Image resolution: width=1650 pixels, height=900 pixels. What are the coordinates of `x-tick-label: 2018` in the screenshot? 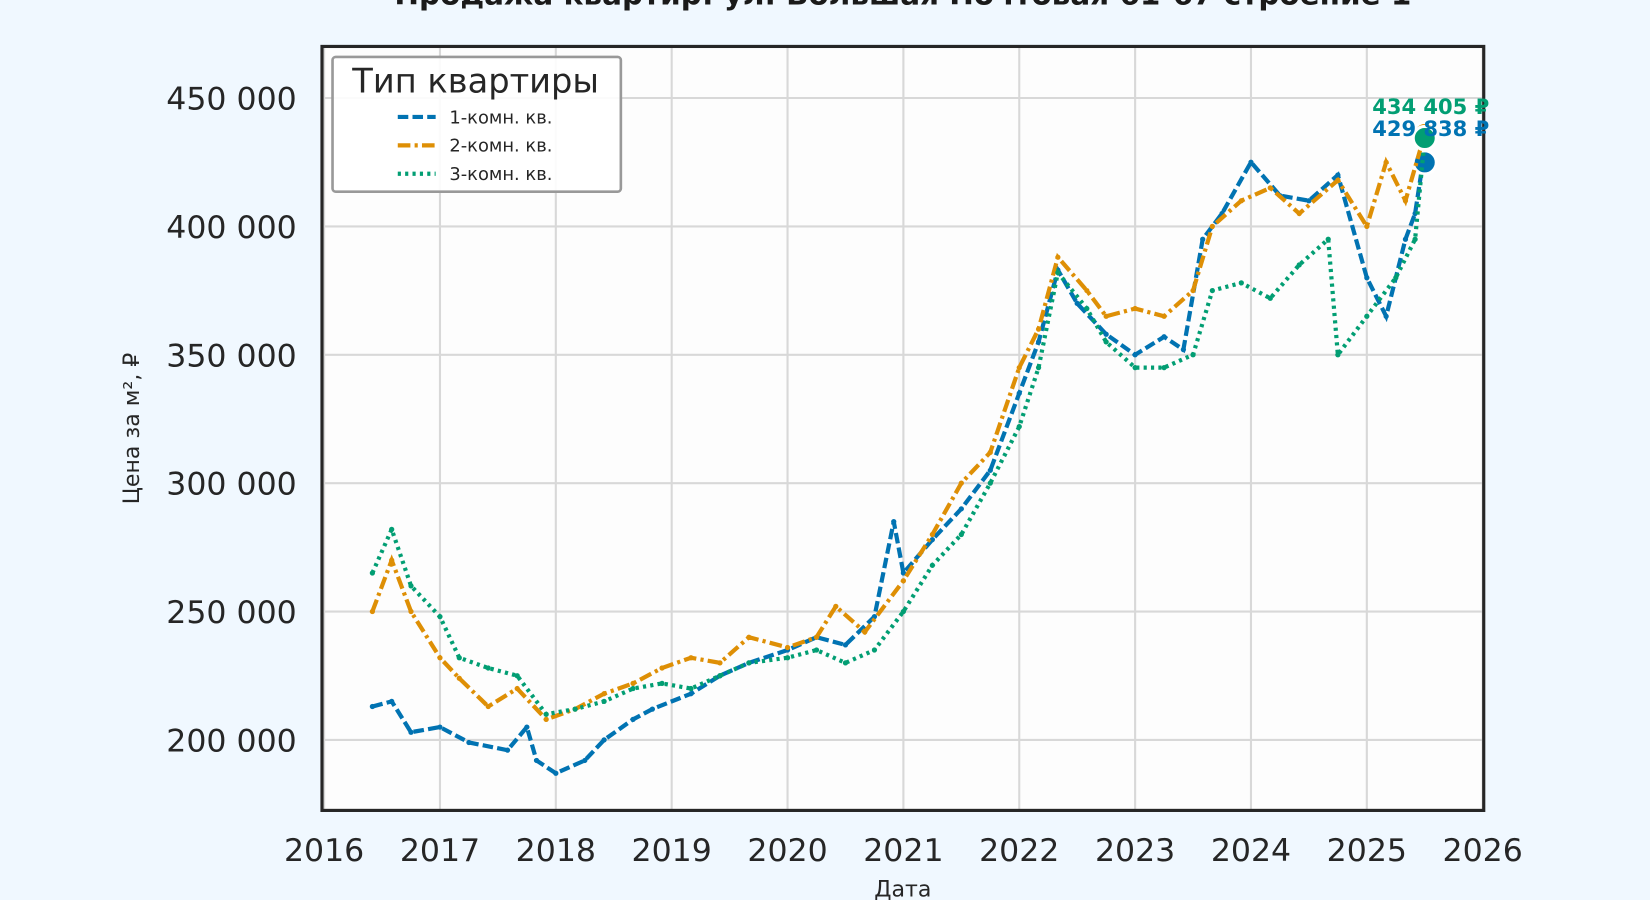 It's located at (556, 851).